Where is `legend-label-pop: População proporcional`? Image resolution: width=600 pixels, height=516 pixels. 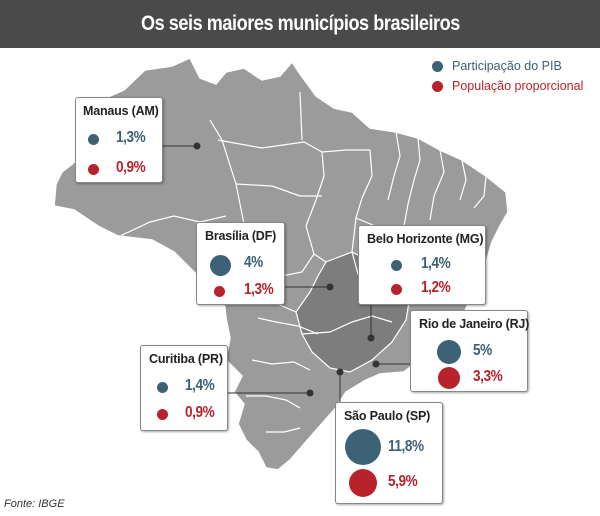
legend-label-pop: População proporcional is located at coordinates (518, 86).